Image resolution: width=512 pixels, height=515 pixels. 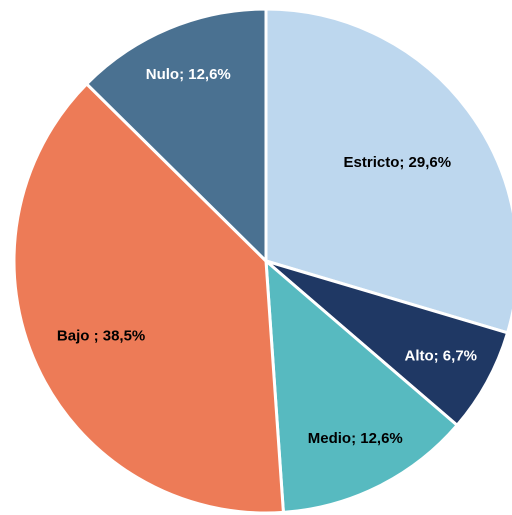 What do you see at coordinates (440, 355) in the screenshot?
I see `data-label: Alto; 6,7%` at bounding box center [440, 355].